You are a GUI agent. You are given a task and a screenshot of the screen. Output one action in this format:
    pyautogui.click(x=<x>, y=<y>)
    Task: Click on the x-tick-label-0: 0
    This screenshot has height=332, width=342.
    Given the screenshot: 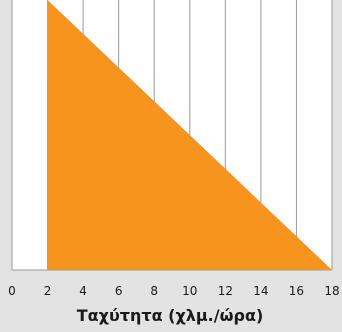 What is the action you would take?
    pyautogui.click(x=12, y=291)
    